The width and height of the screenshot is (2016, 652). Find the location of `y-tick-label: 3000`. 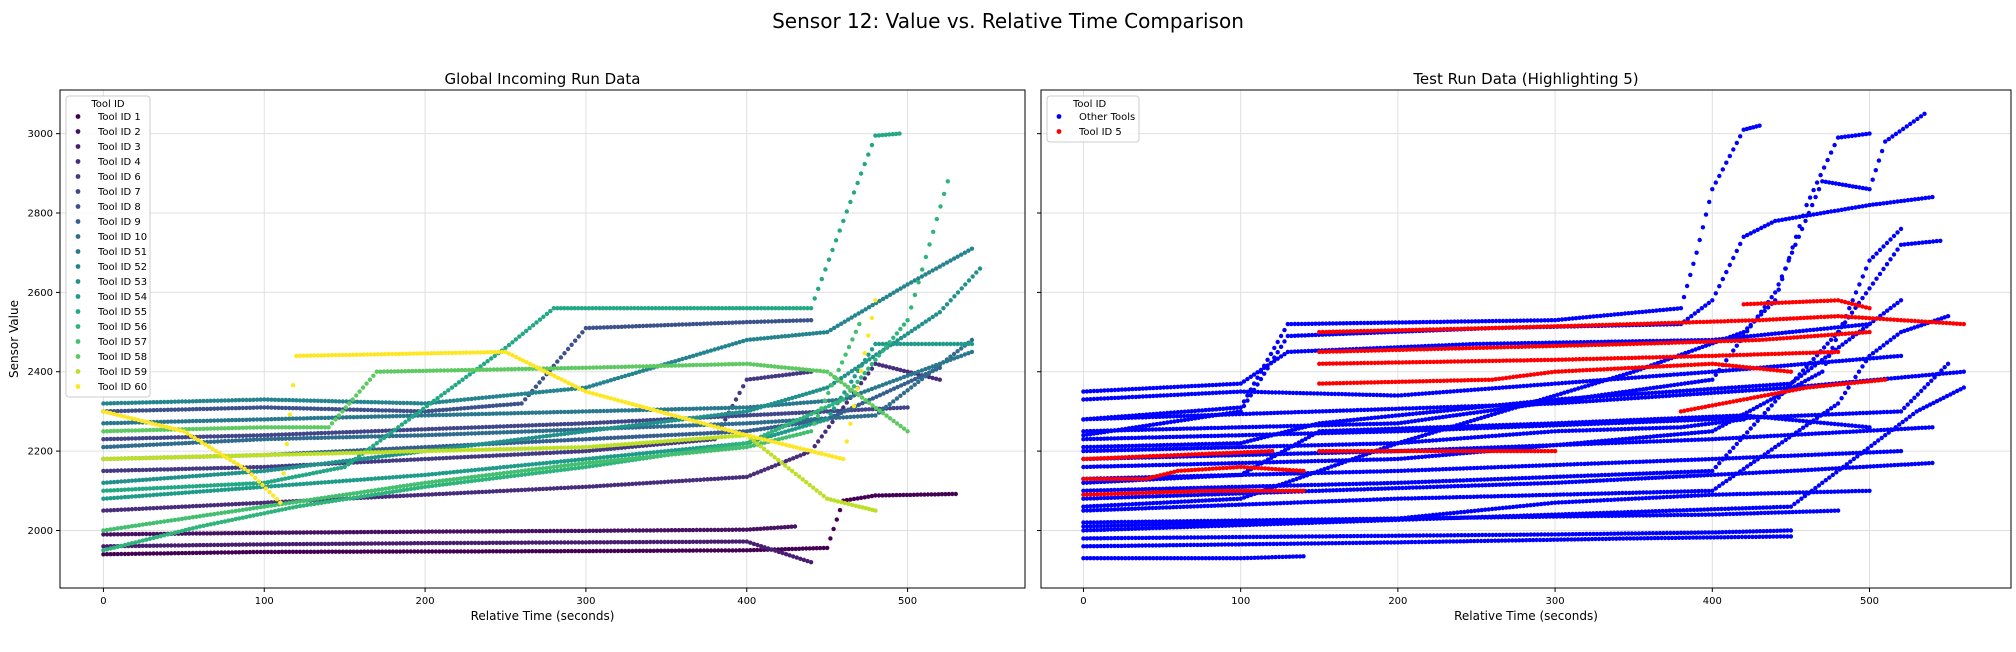

y-tick-label: 3000 is located at coordinates (40, 134).